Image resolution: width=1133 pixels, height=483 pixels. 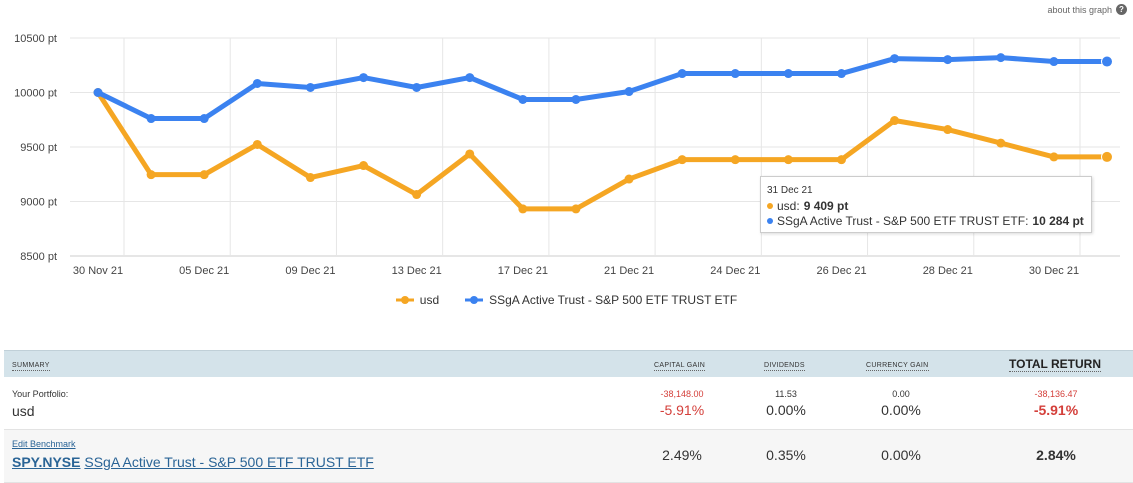 What do you see at coordinates (901, 394) in the screenshot?
I see `portfolio-currency-abs: 0.00` at bounding box center [901, 394].